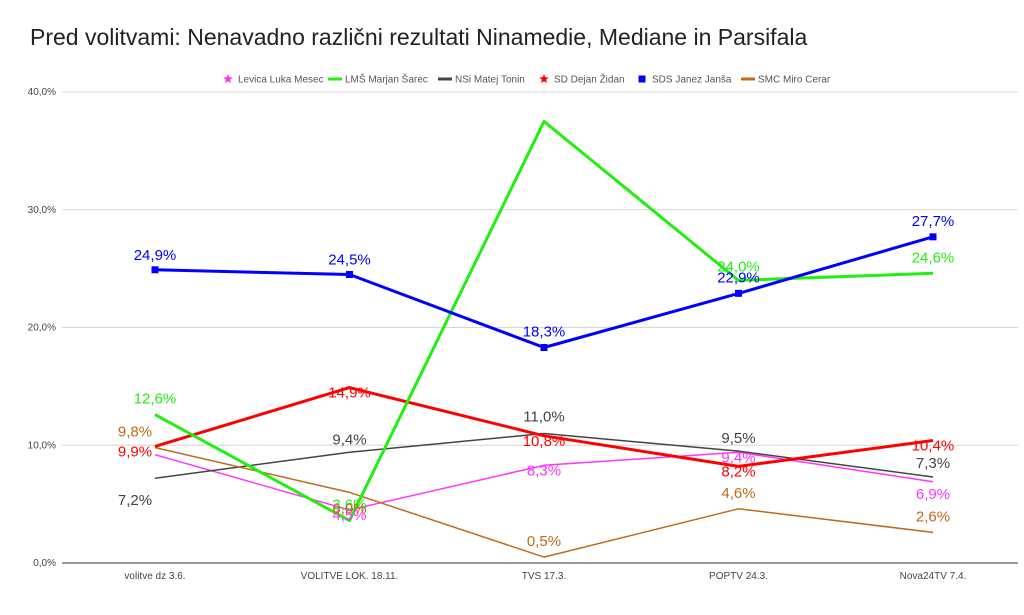 This screenshot has height=615, width=1024. Describe the element at coordinates (933, 257) in the screenshot. I see `data-label: 24,6%` at that location.